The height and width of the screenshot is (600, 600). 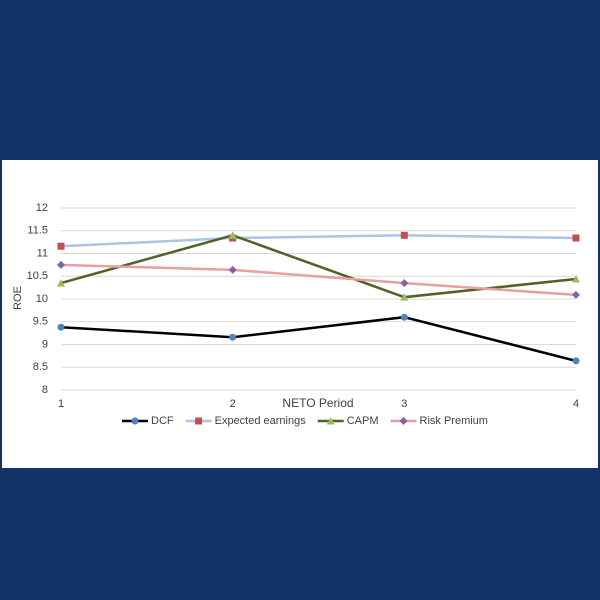 I want to click on x-tick-label: 3, so click(x=404, y=404).